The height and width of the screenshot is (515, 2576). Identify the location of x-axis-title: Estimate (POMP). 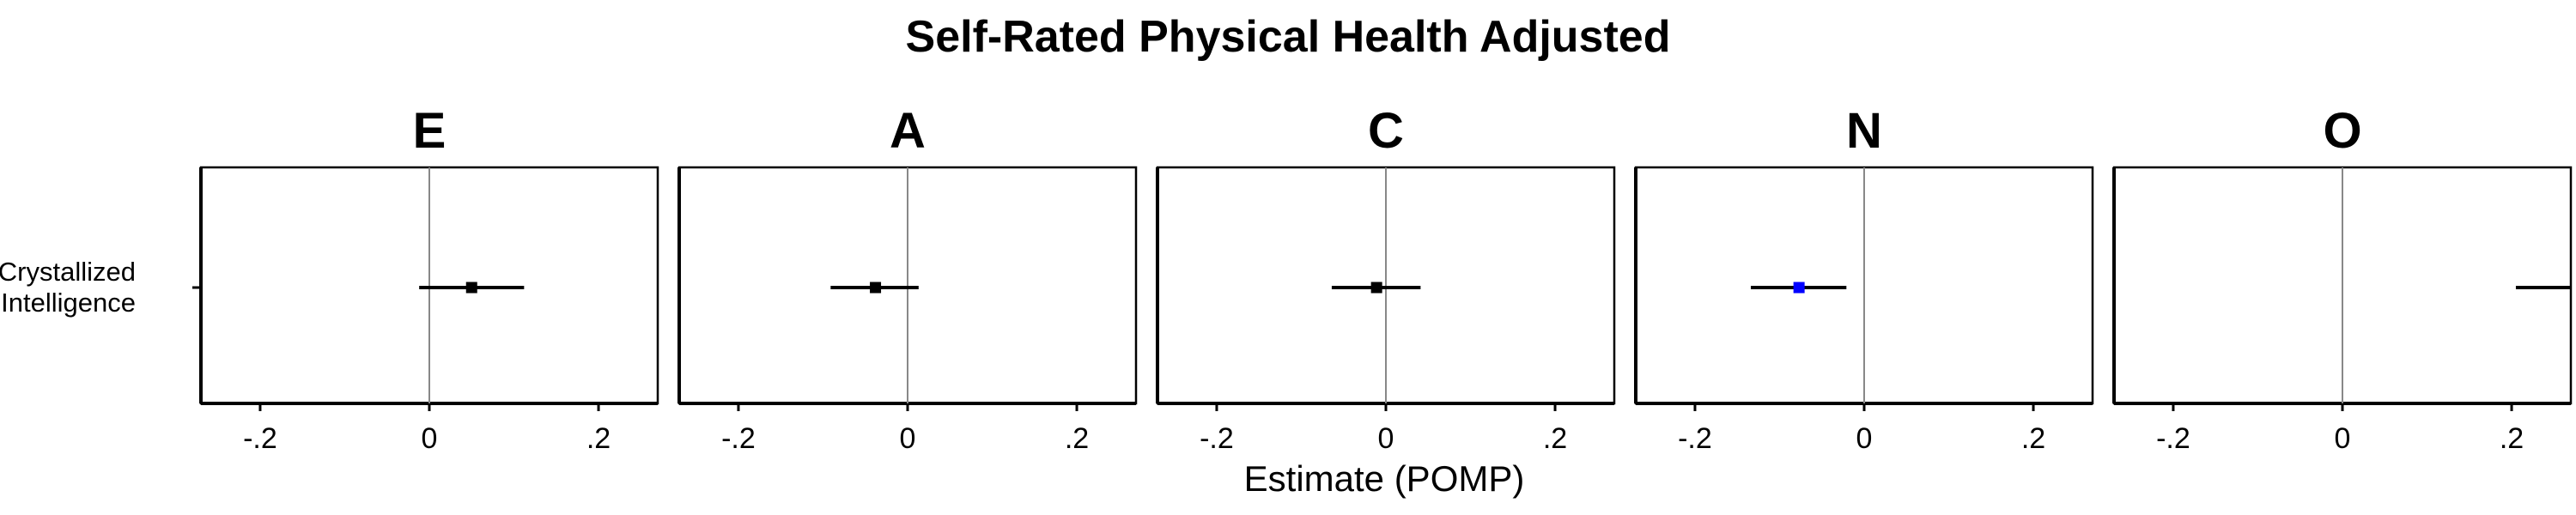
(1385, 478).